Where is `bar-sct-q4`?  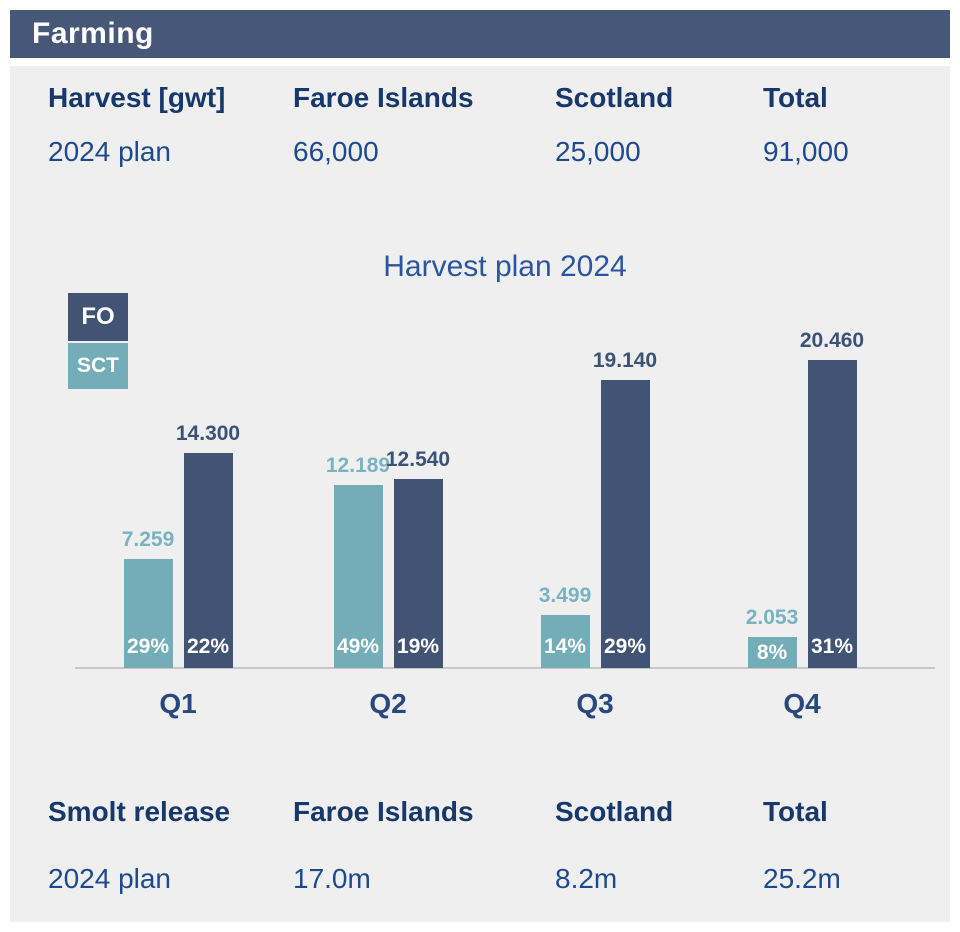
bar-sct-q4 is located at coordinates (772, 652).